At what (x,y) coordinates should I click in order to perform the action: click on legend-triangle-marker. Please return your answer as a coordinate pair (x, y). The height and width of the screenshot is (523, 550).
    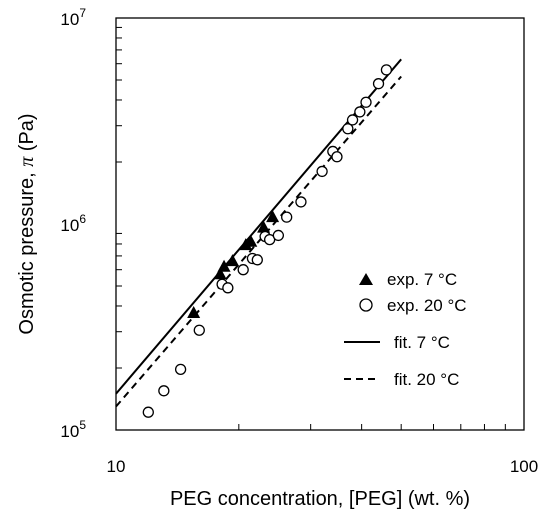
    Looking at the image, I should click on (366, 279).